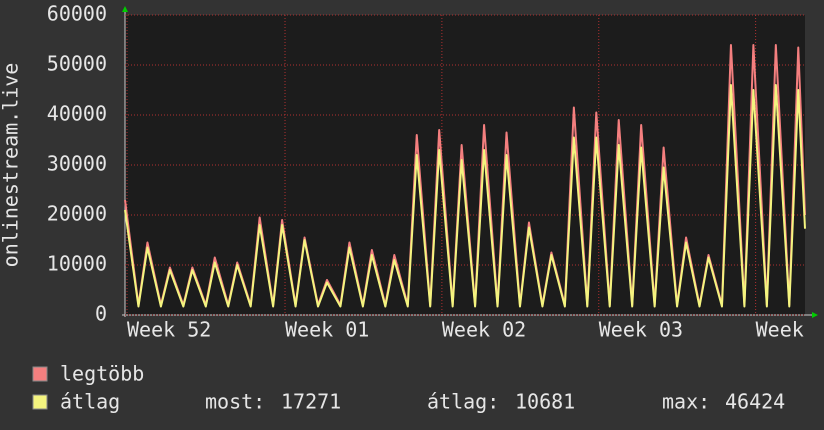 The width and height of the screenshot is (824, 430). Describe the element at coordinates (463, 402) in the screenshot. I see `stat-label: átlag:` at that location.